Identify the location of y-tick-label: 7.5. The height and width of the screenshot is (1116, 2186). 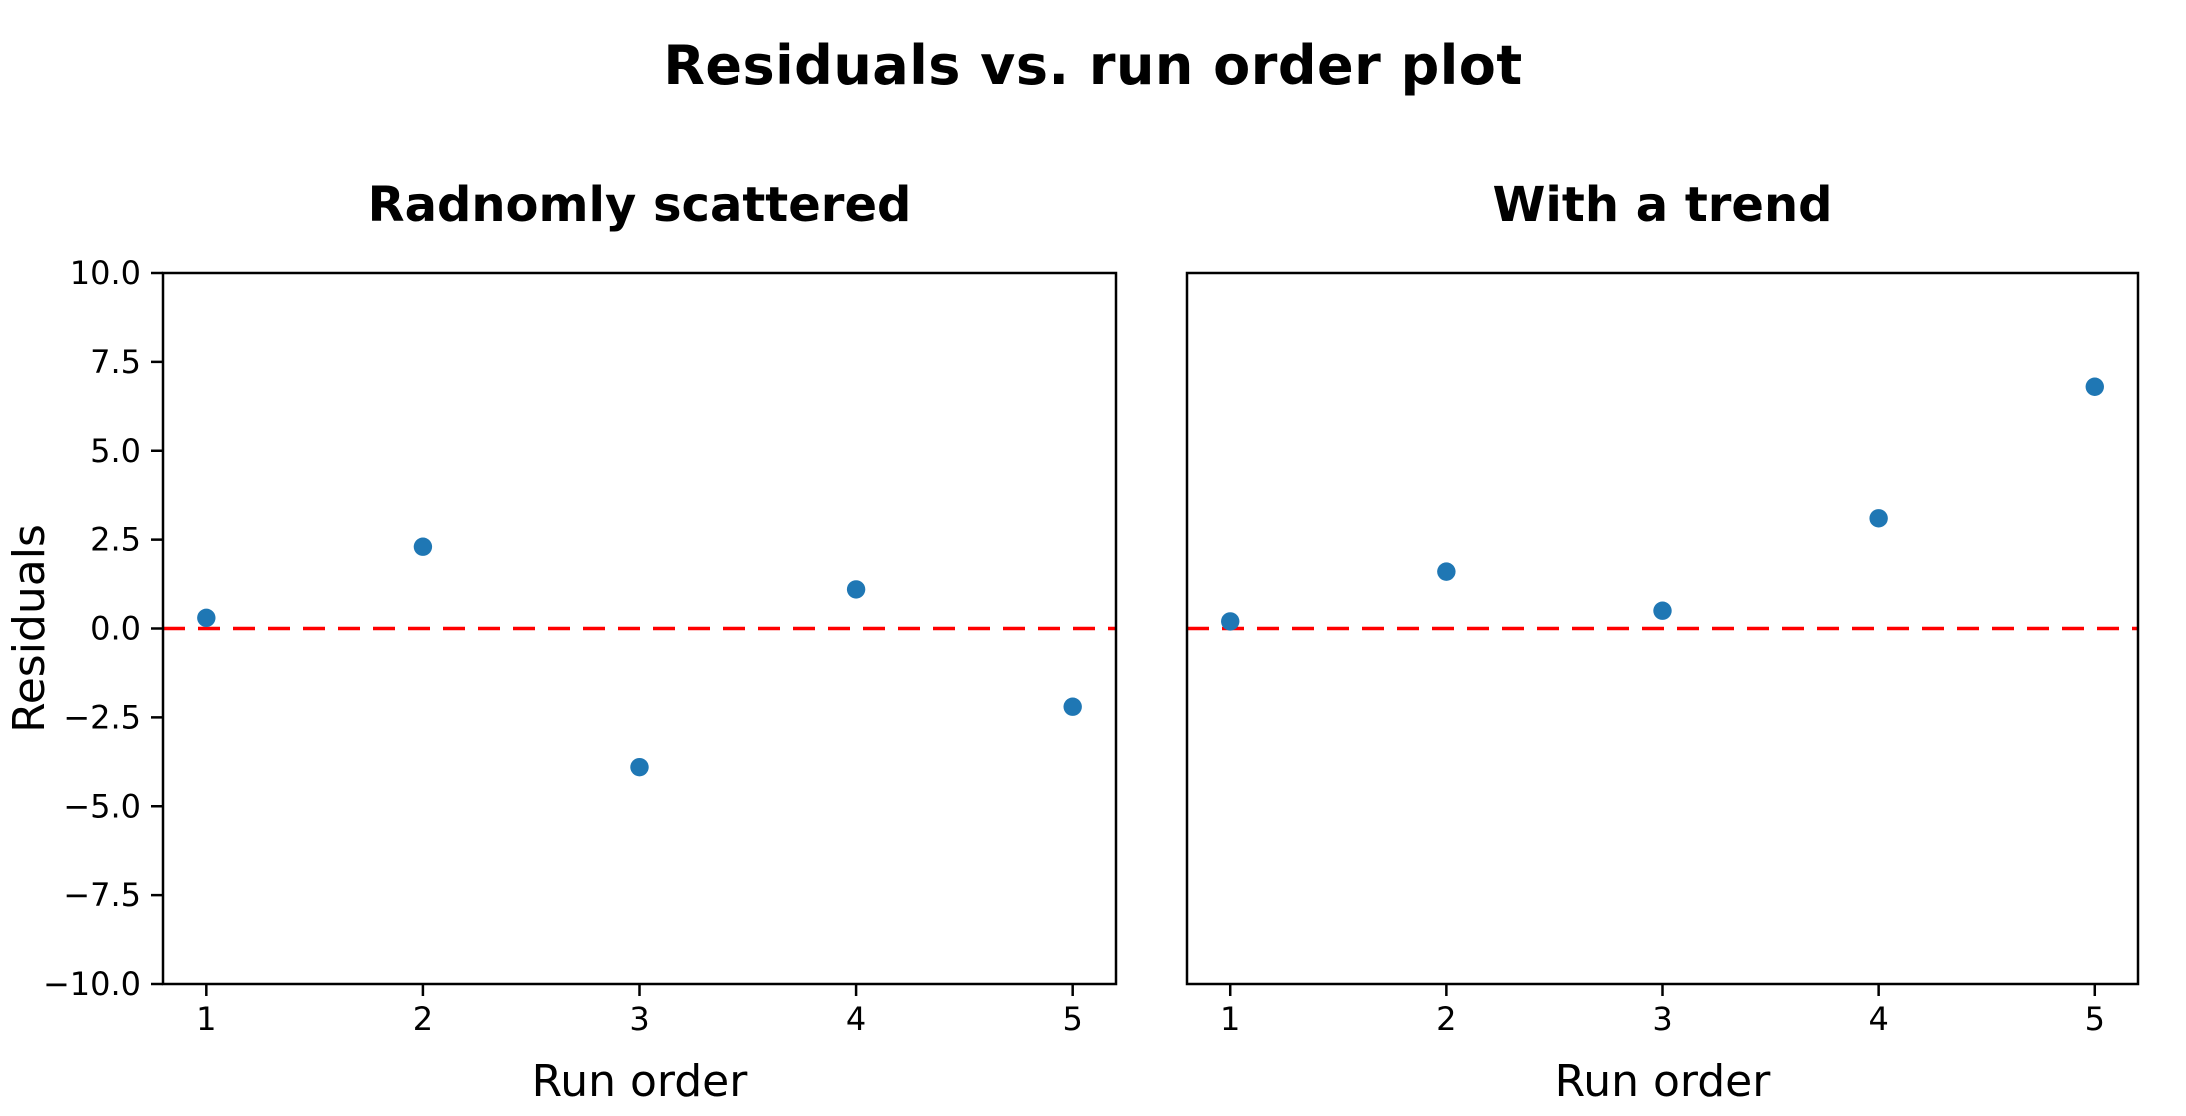
(115, 362).